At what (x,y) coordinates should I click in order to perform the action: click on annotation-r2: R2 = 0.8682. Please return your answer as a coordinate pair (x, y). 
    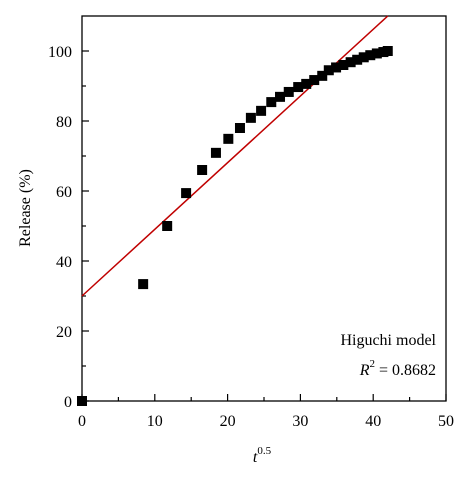
    Looking at the image, I should click on (397, 368).